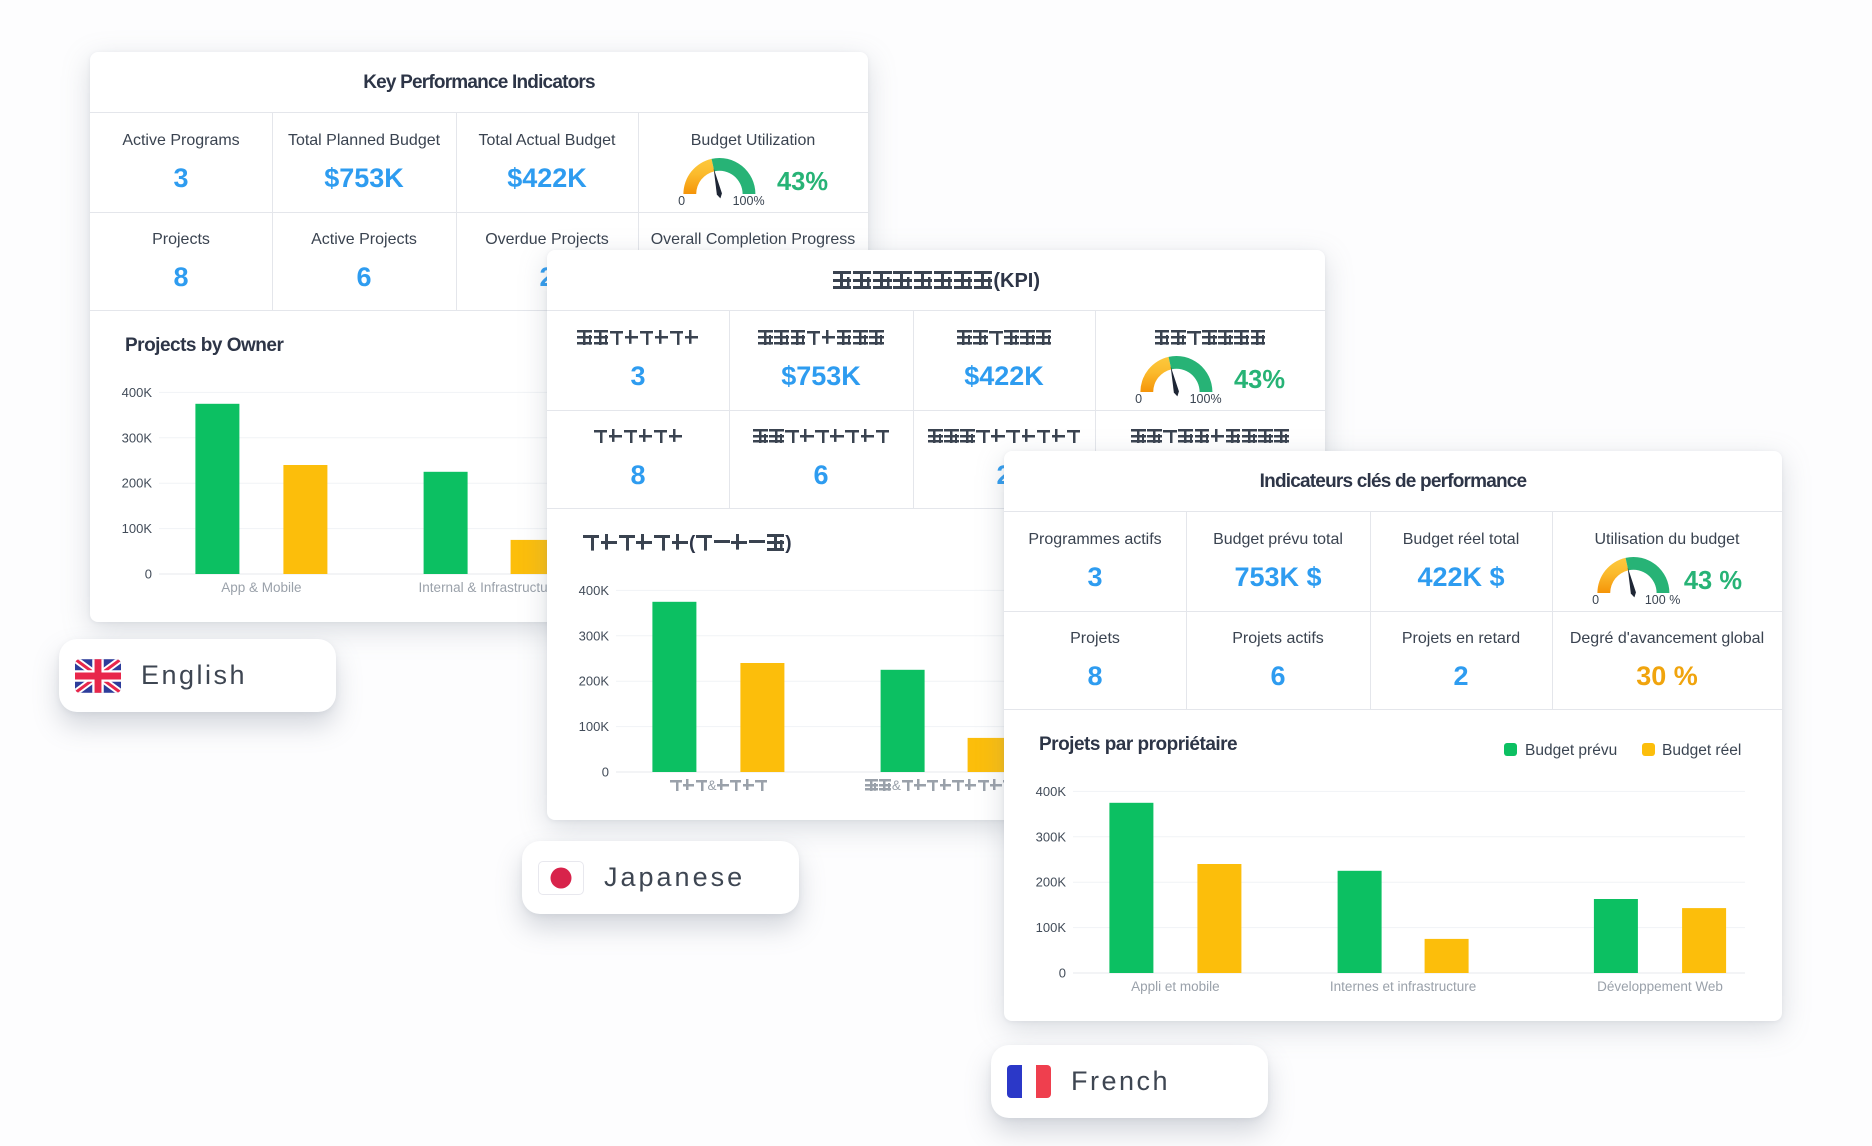 This screenshot has width=1872, height=1146. Describe the element at coordinates (1662, 600) in the screenshot. I see `svg-text: 100 %` at that location.